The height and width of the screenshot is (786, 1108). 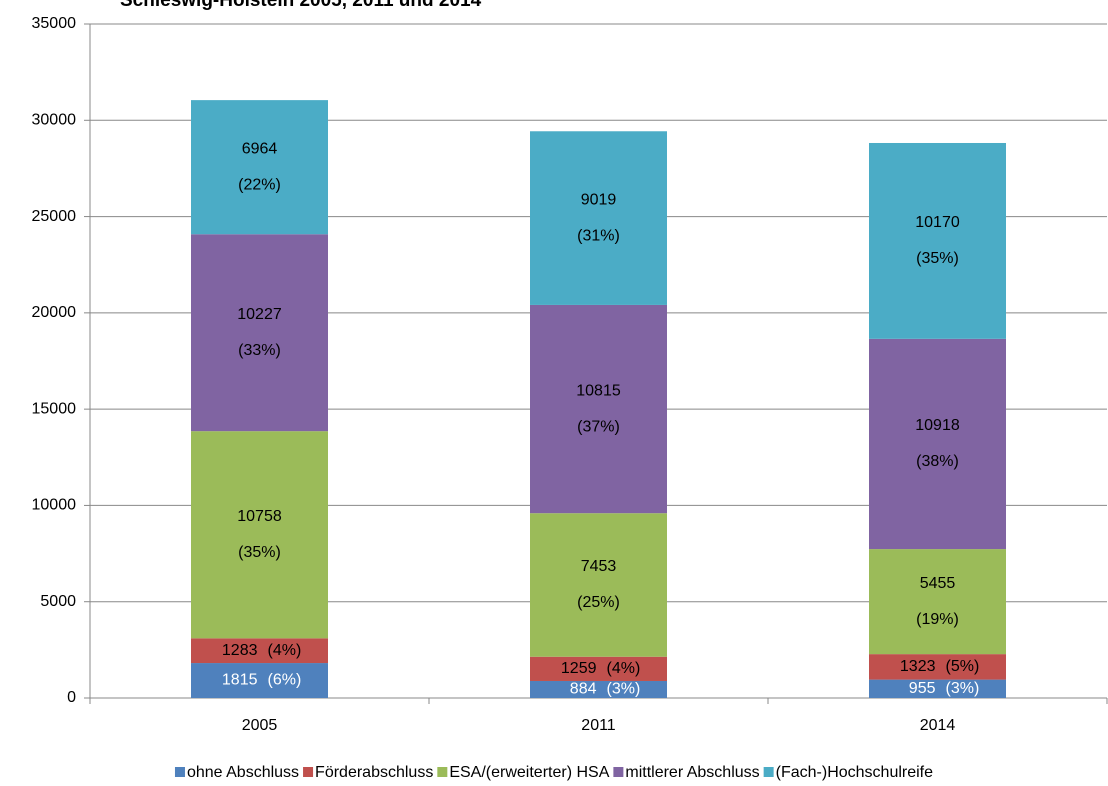 What do you see at coordinates (937, 425) in the screenshot?
I see `data-label: 10918` at bounding box center [937, 425].